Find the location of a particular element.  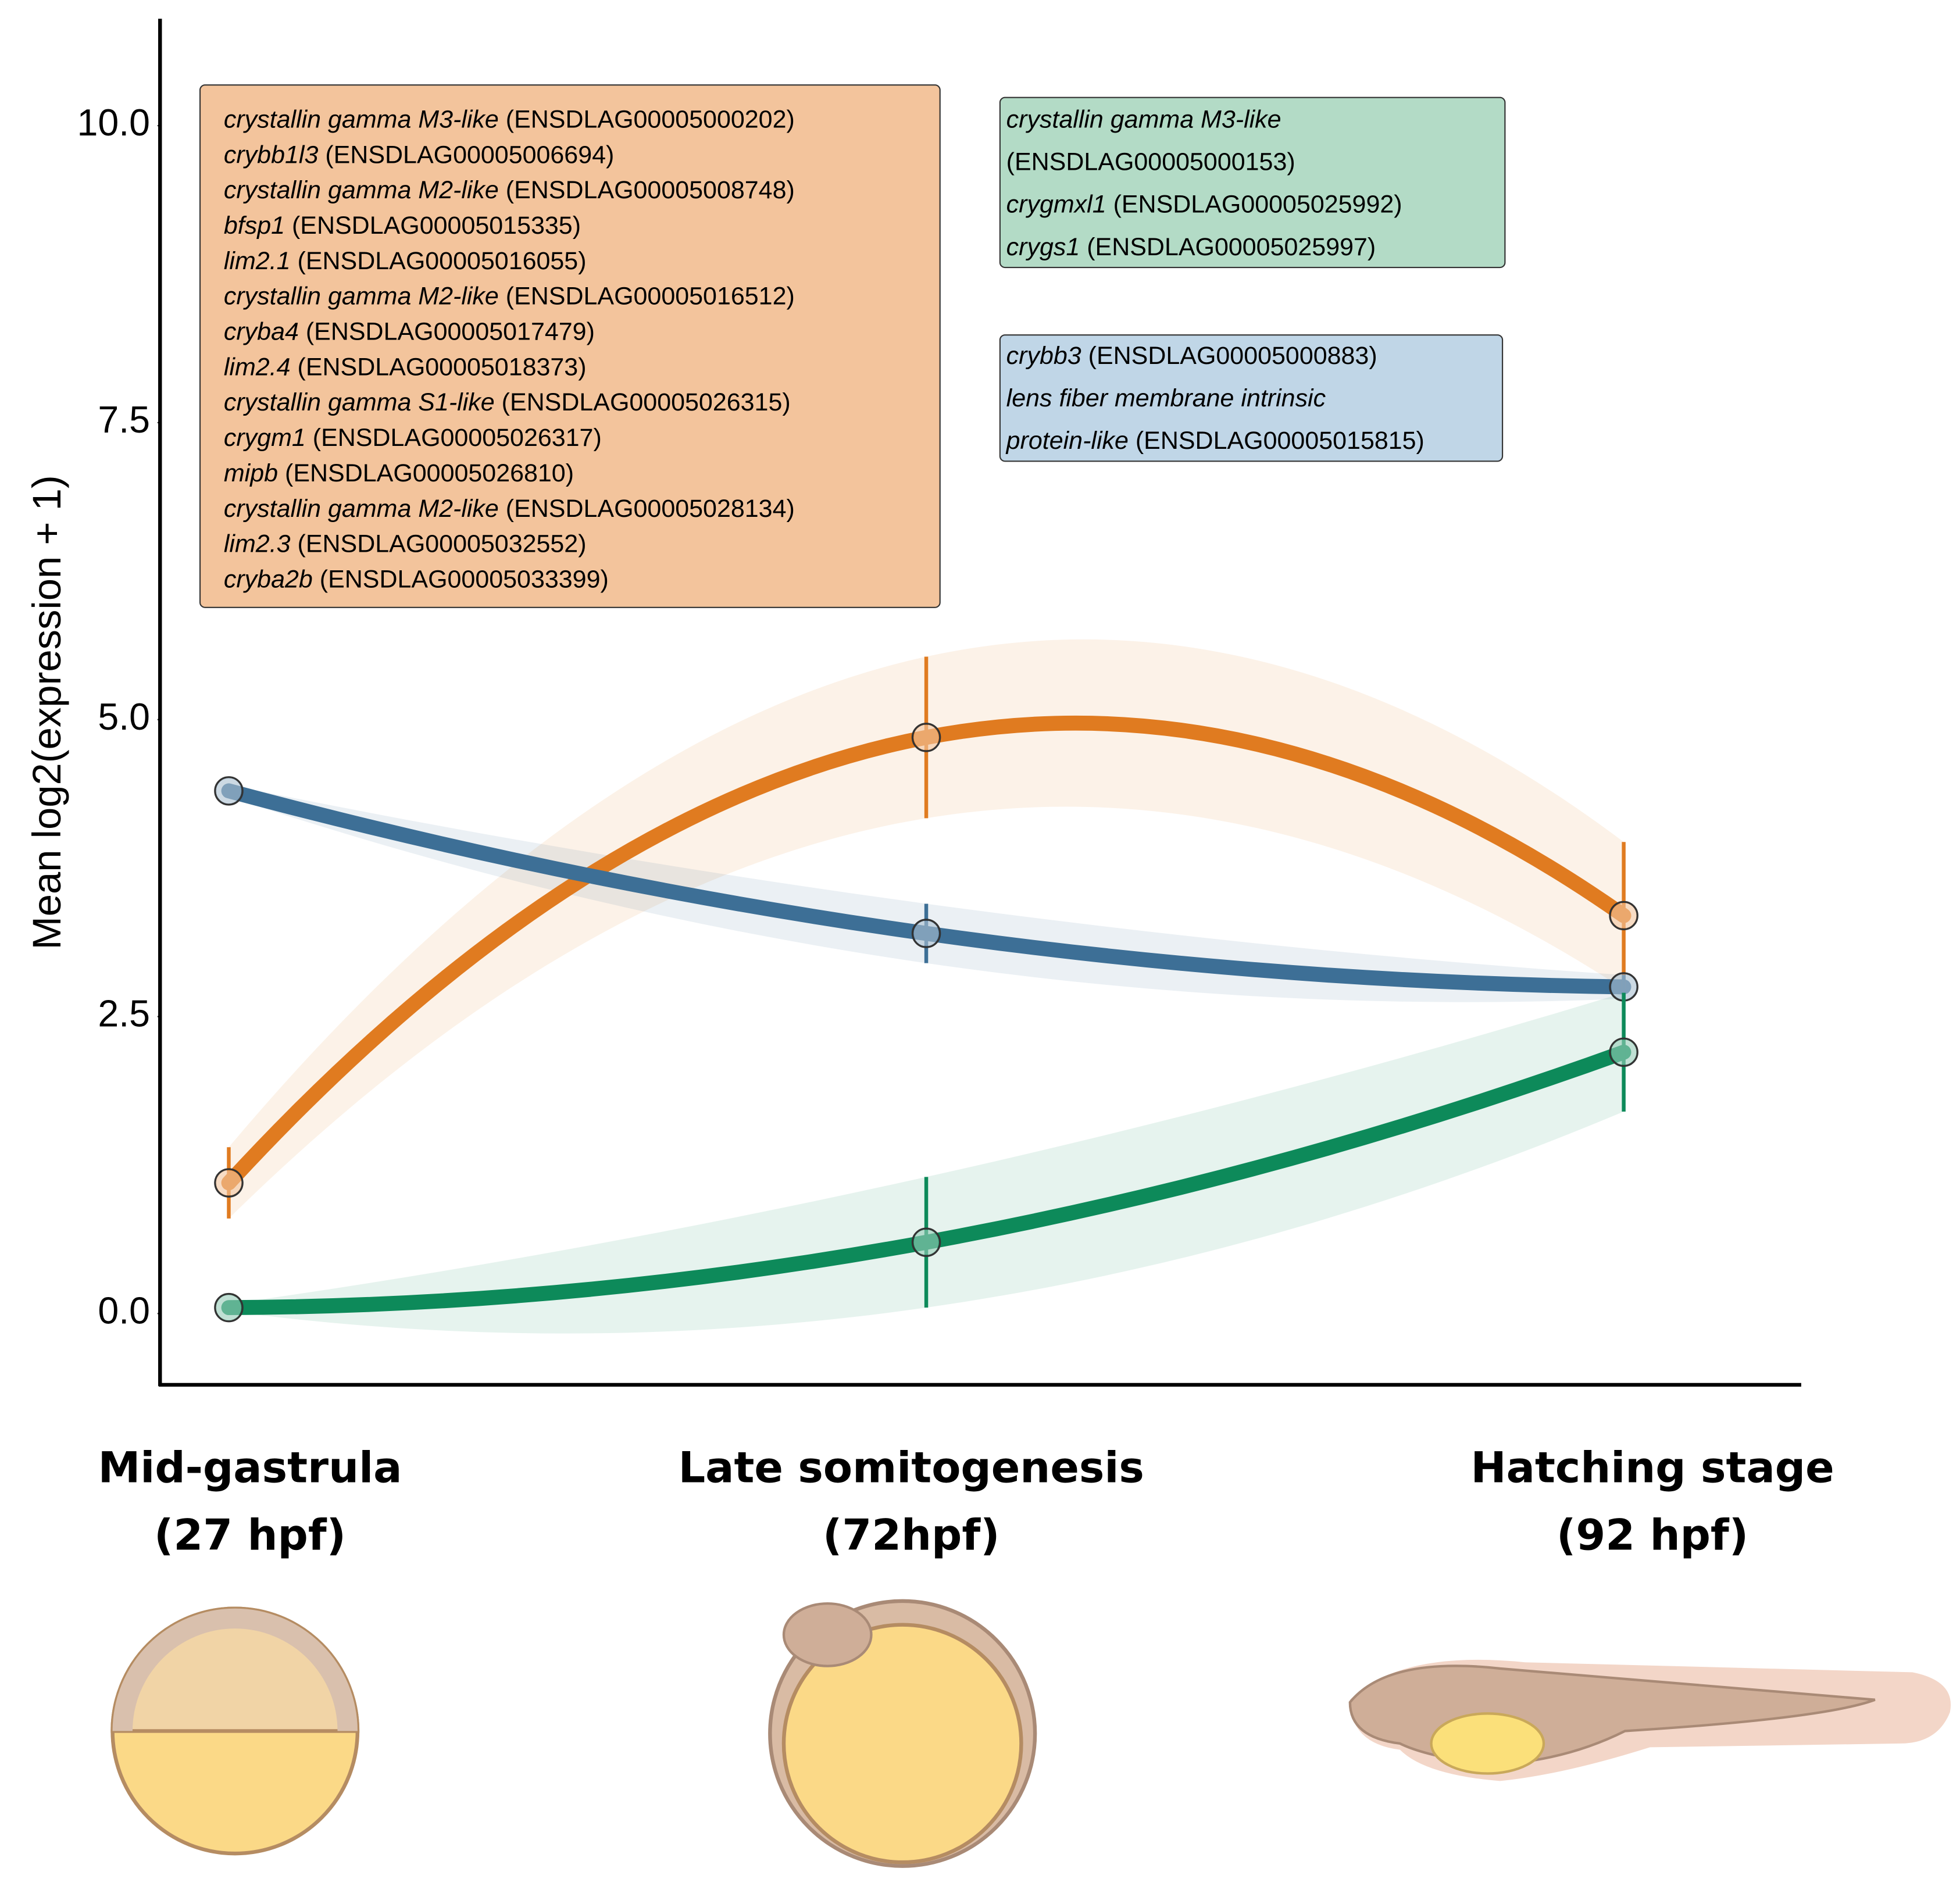

gene-id: (ENSDLAG00005015815) is located at coordinates (1280, 441).